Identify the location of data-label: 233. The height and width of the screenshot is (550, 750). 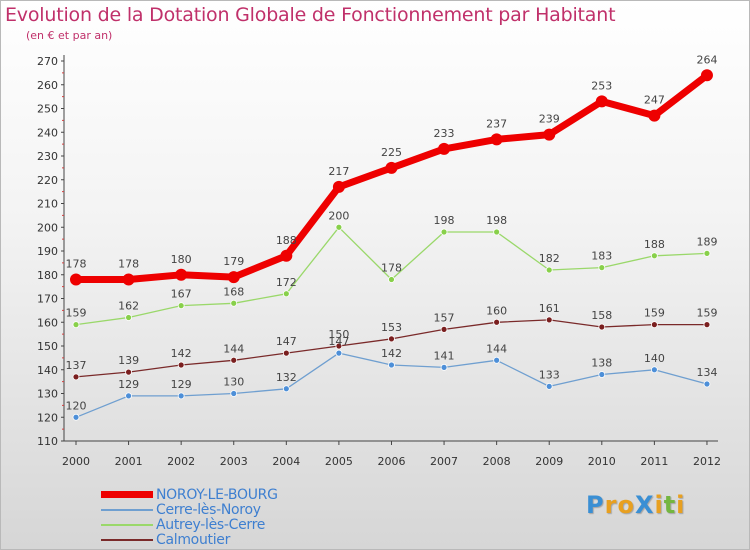
(444, 133).